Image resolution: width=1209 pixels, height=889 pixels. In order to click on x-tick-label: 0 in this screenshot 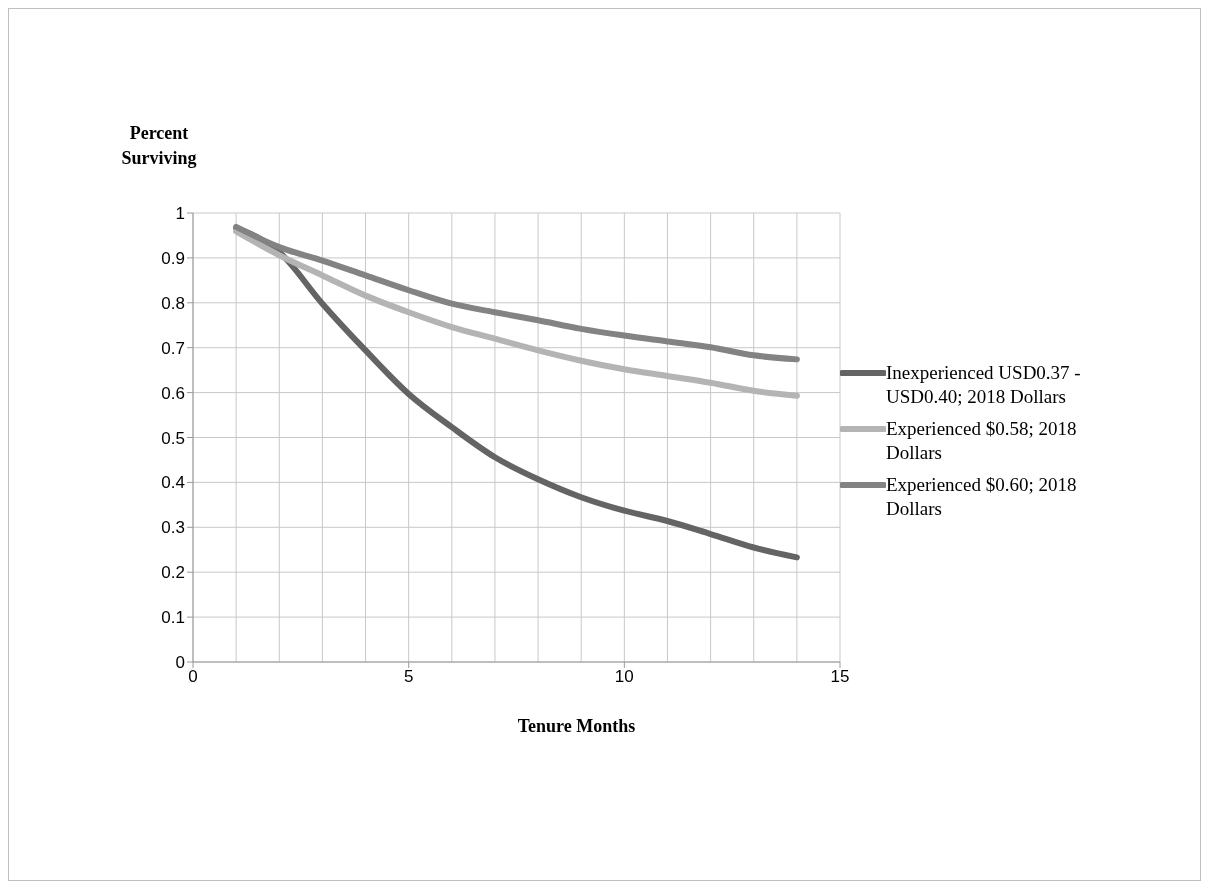, I will do `click(193, 677)`.